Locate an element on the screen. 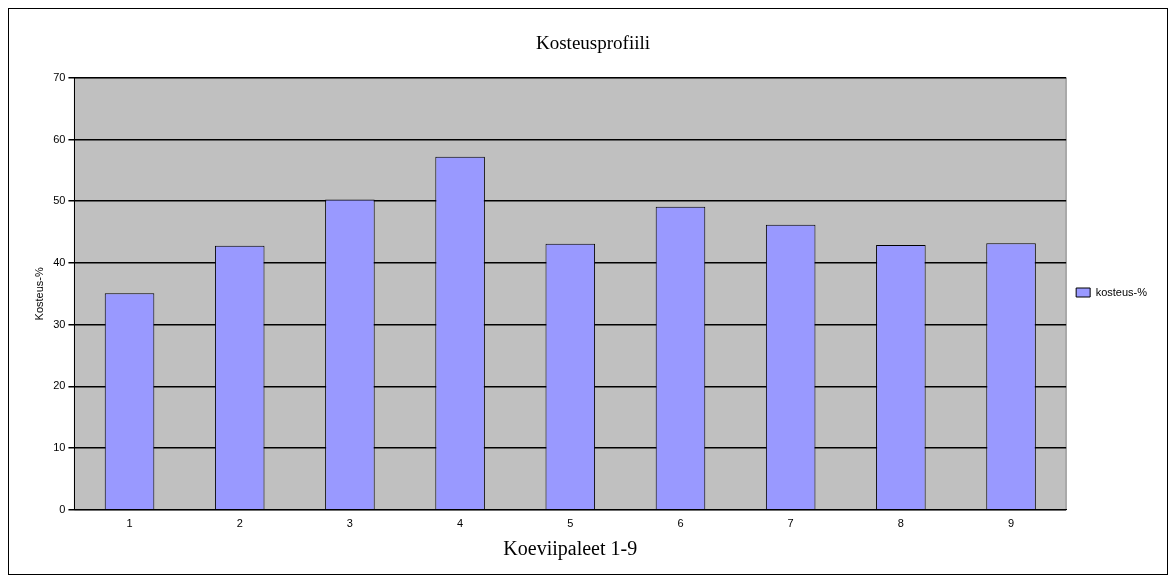 This screenshot has height=583, width=1176. x-tick-label: 9 is located at coordinates (1011, 523).